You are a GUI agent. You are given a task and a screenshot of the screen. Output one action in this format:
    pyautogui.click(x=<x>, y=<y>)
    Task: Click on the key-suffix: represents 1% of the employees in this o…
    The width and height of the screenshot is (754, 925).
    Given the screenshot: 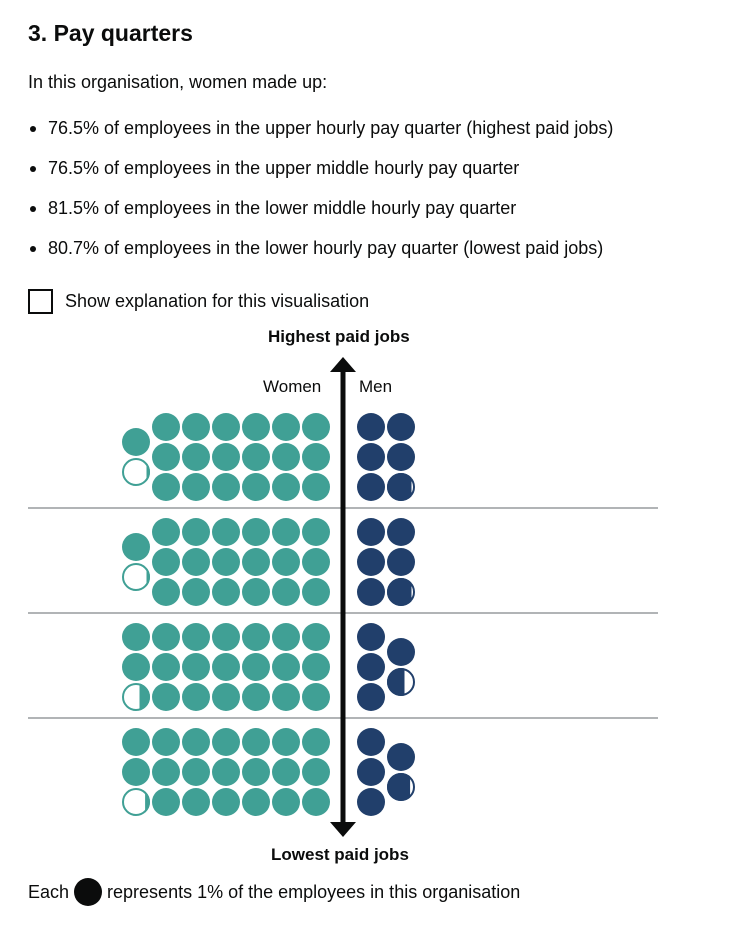 What is the action you would take?
    pyautogui.click(x=314, y=891)
    